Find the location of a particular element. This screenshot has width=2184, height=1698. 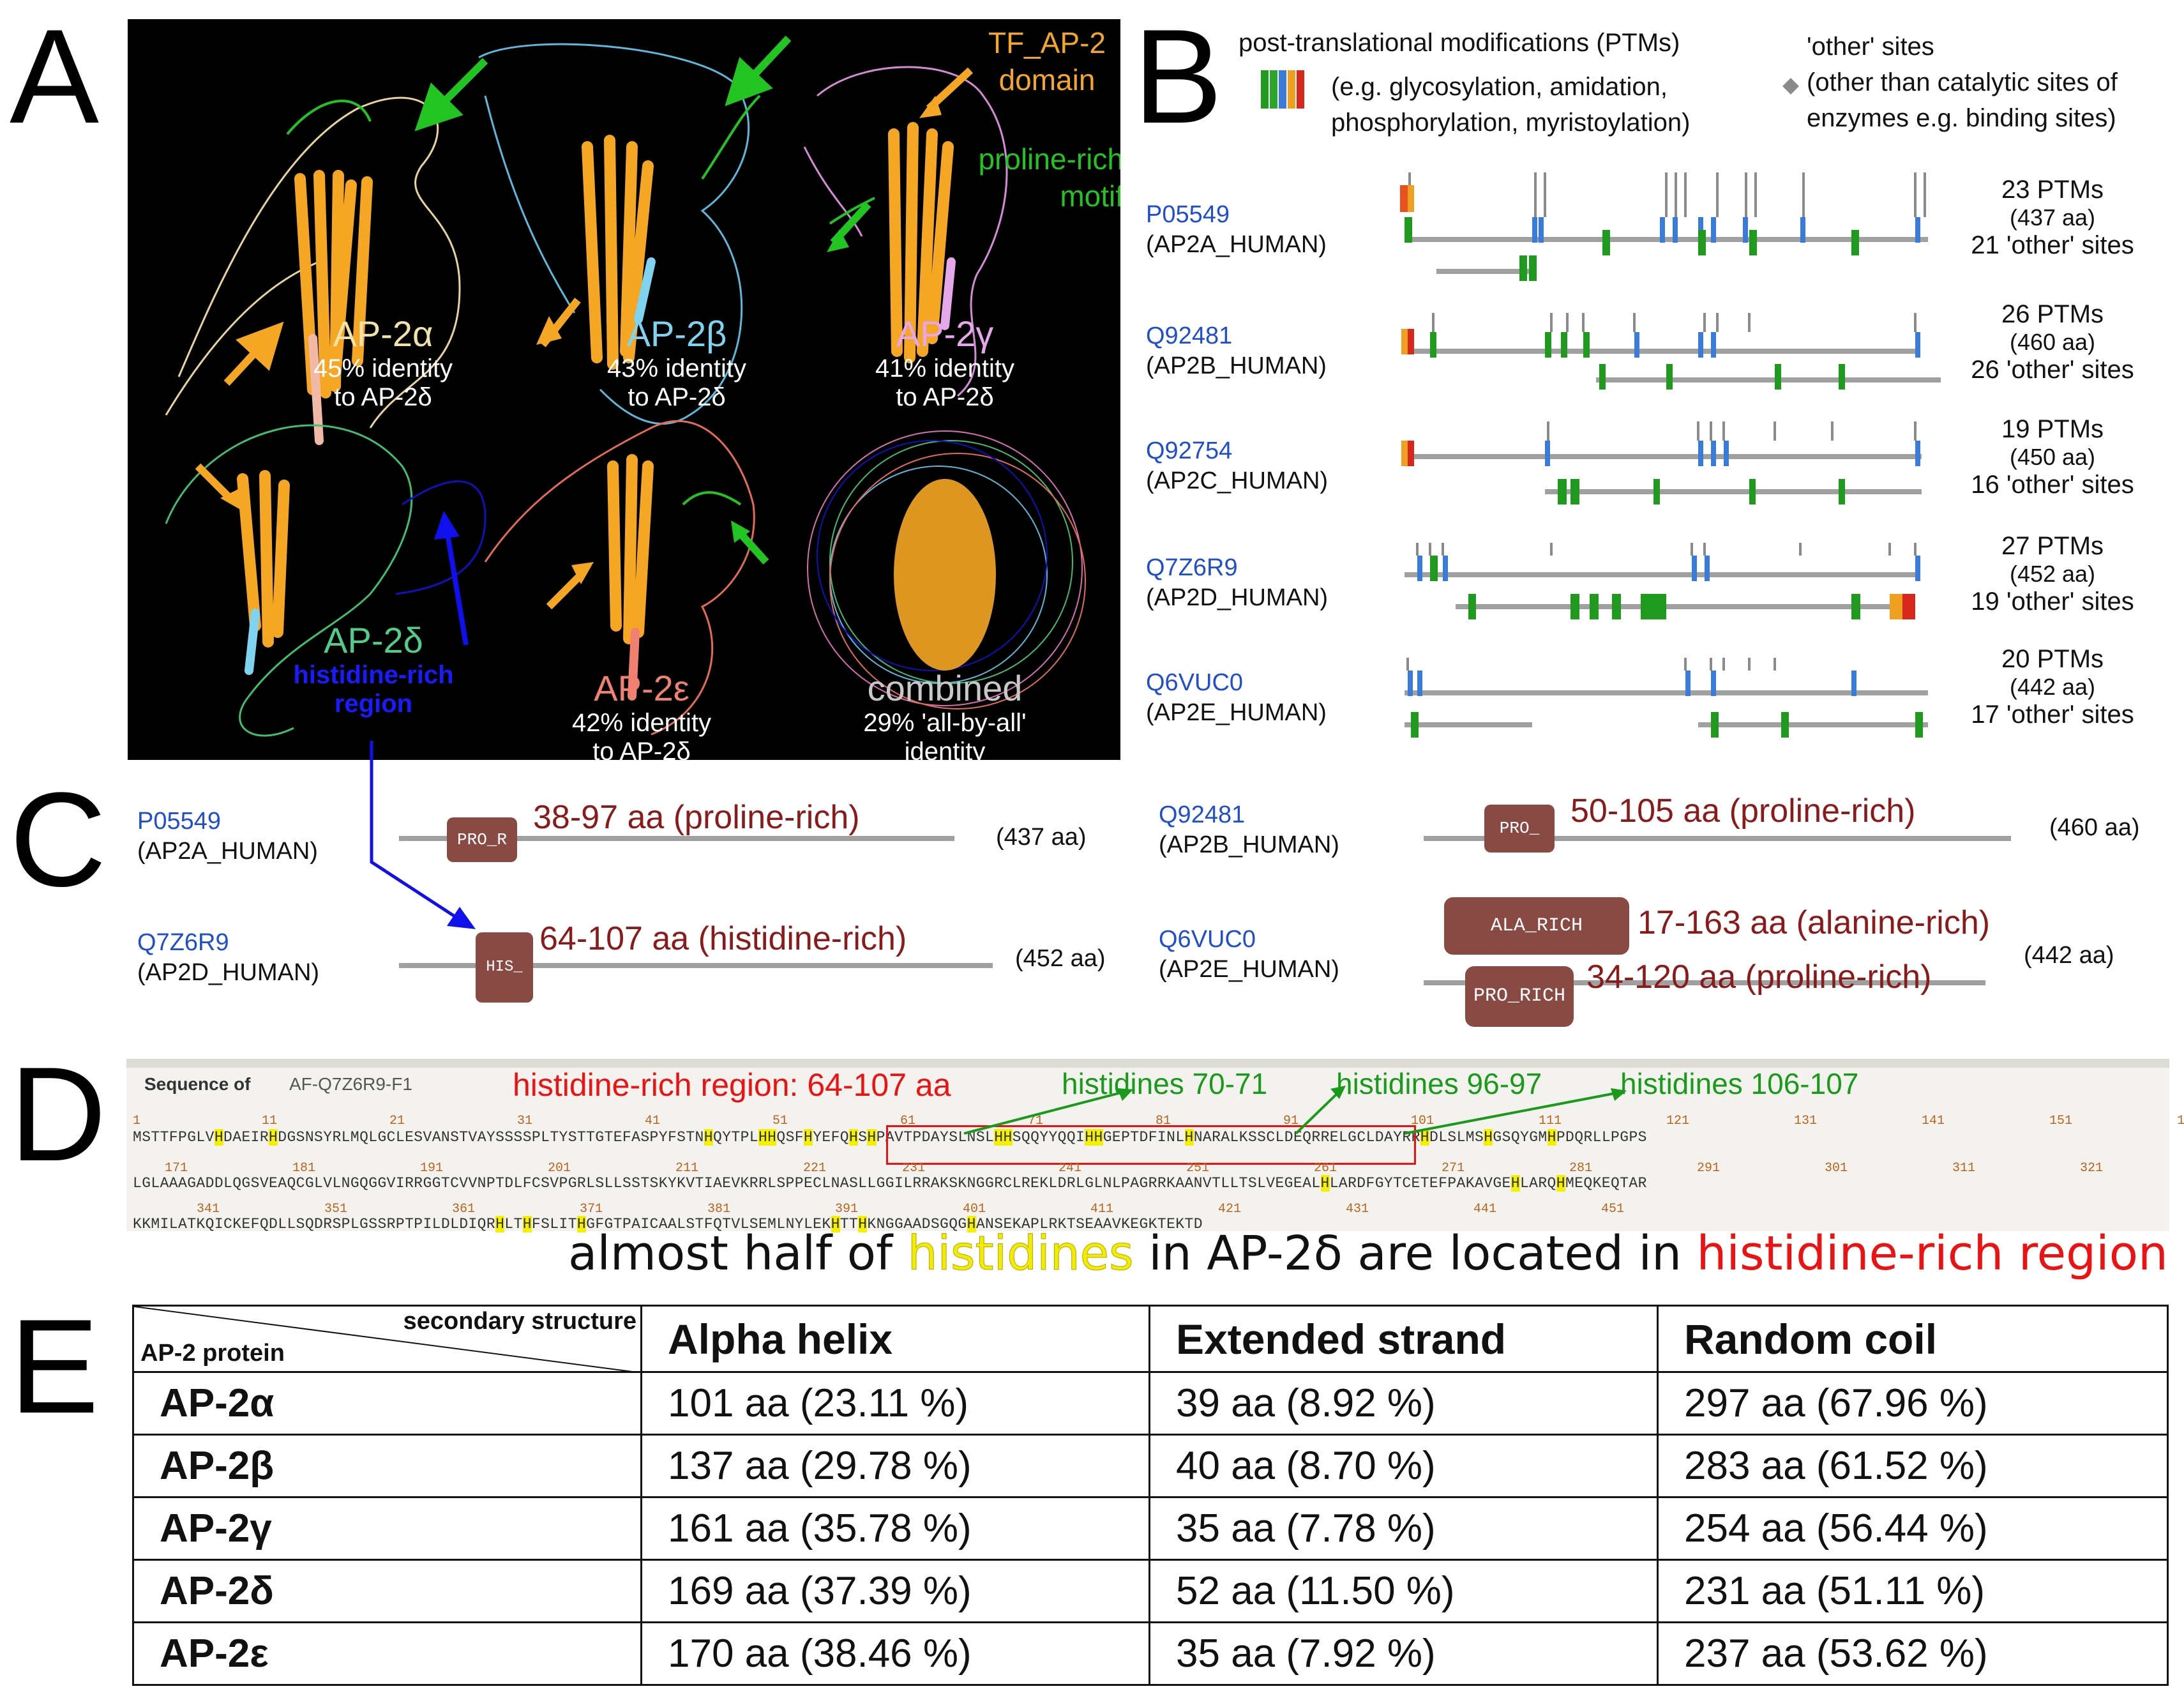

pos-161: 161 is located at coordinates (2180, 1121).